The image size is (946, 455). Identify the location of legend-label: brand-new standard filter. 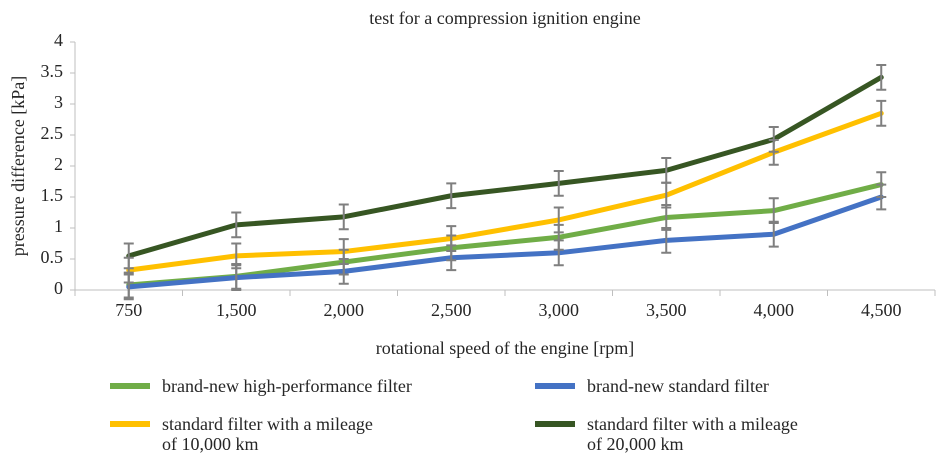
(678, 386).